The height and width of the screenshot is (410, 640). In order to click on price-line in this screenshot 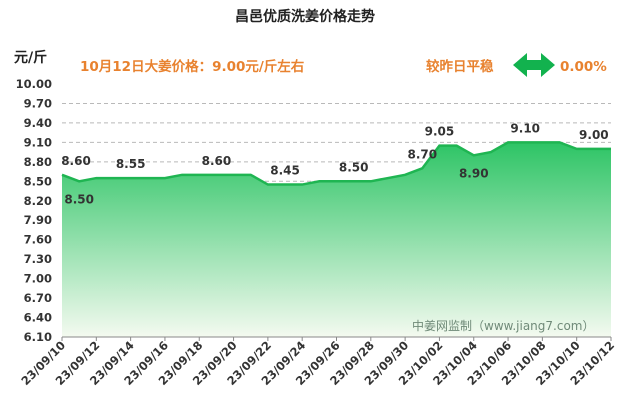, I will do `click(336, 163)`.